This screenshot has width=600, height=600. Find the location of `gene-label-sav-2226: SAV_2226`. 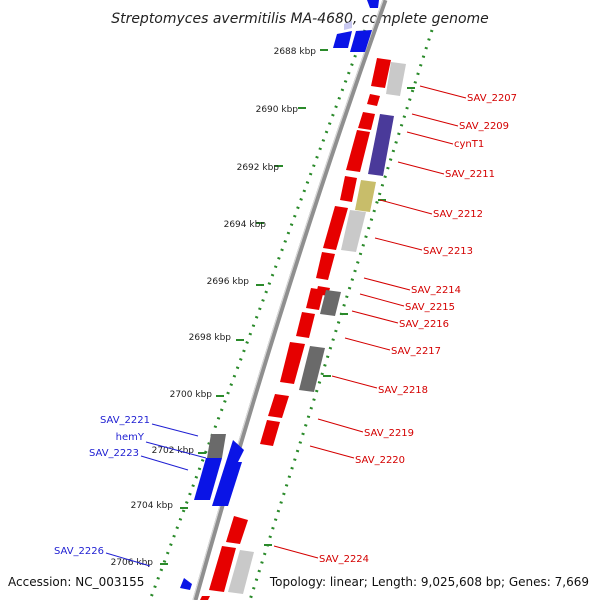

gene-label-sav-2226: SAV_2226 is located at coordinates (79, 551).